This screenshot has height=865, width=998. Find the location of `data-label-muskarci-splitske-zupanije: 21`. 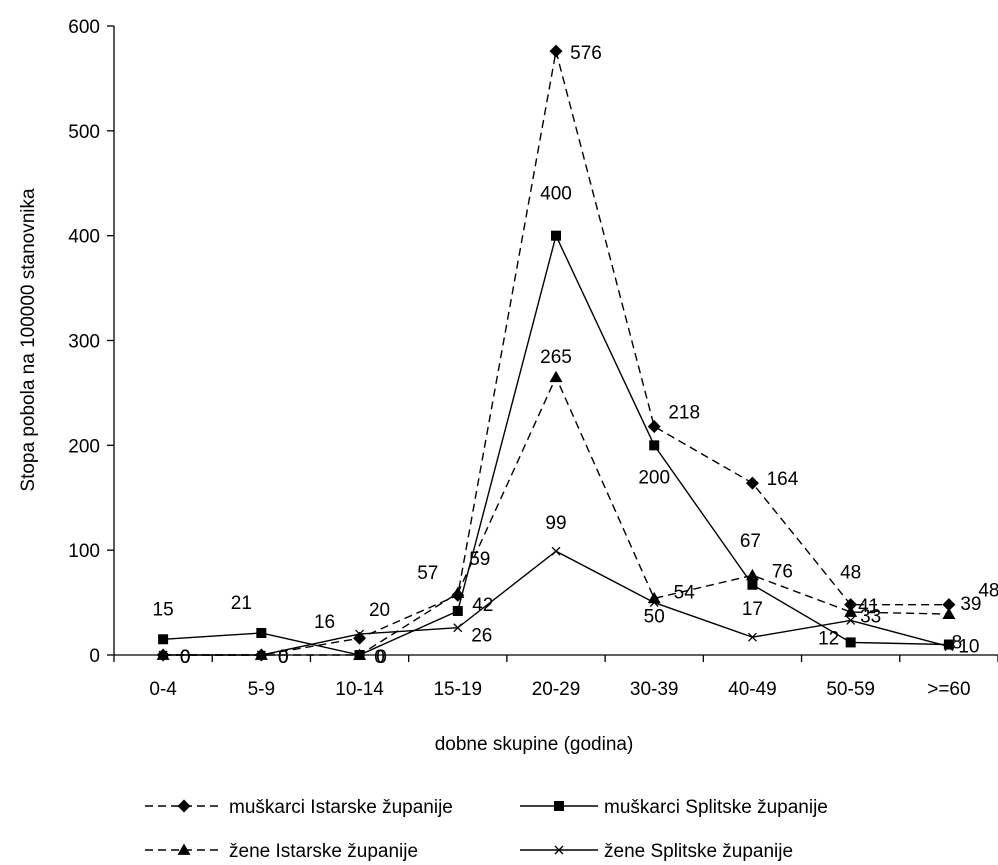

data-label-muskarci-splitske-zupanije: 21 is located at coordinates (241, 603).